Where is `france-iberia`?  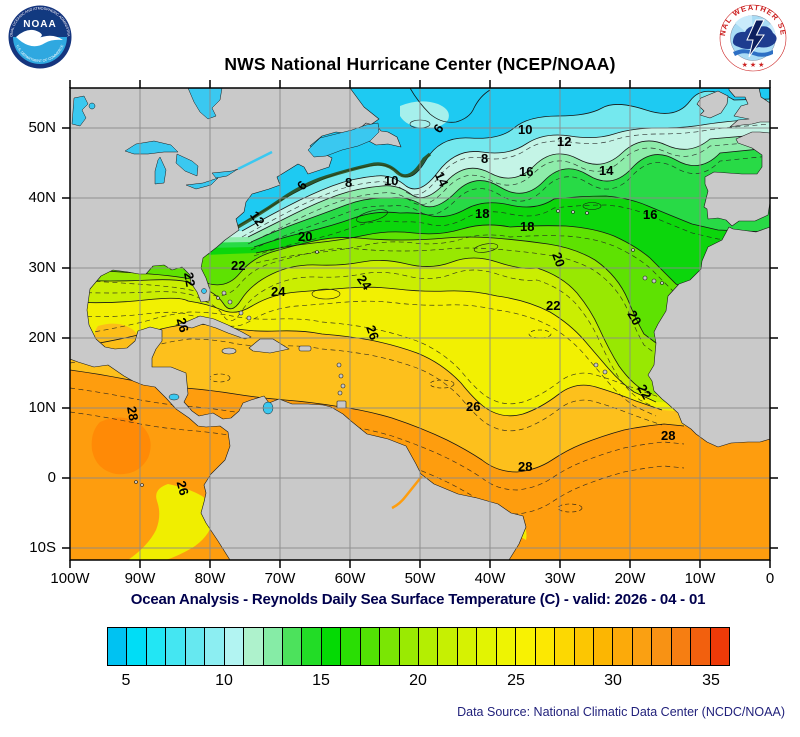 france-iberia is located at coordinates (736, 179).